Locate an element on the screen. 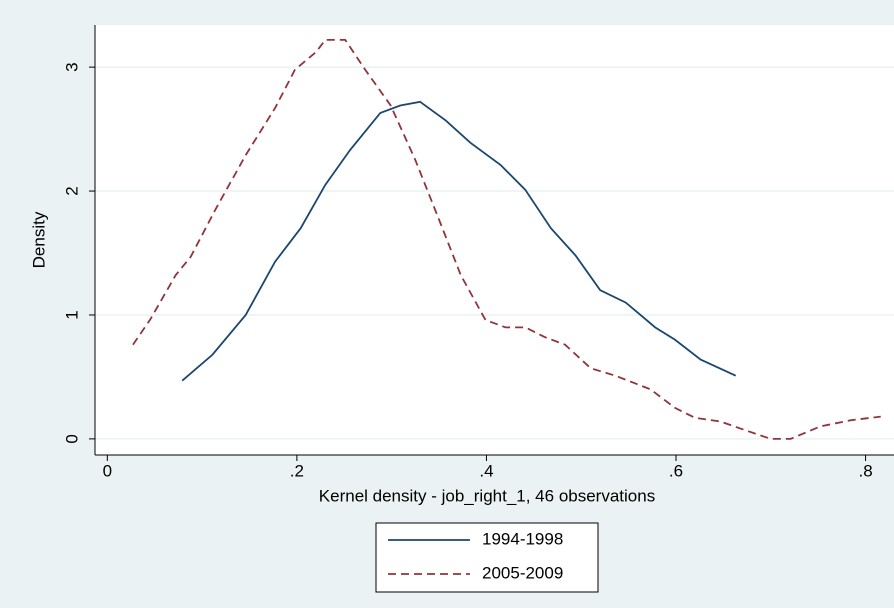 This screenshot has height=608, width=894. x-tick-label: .2 is located at coordinates (297, 470).